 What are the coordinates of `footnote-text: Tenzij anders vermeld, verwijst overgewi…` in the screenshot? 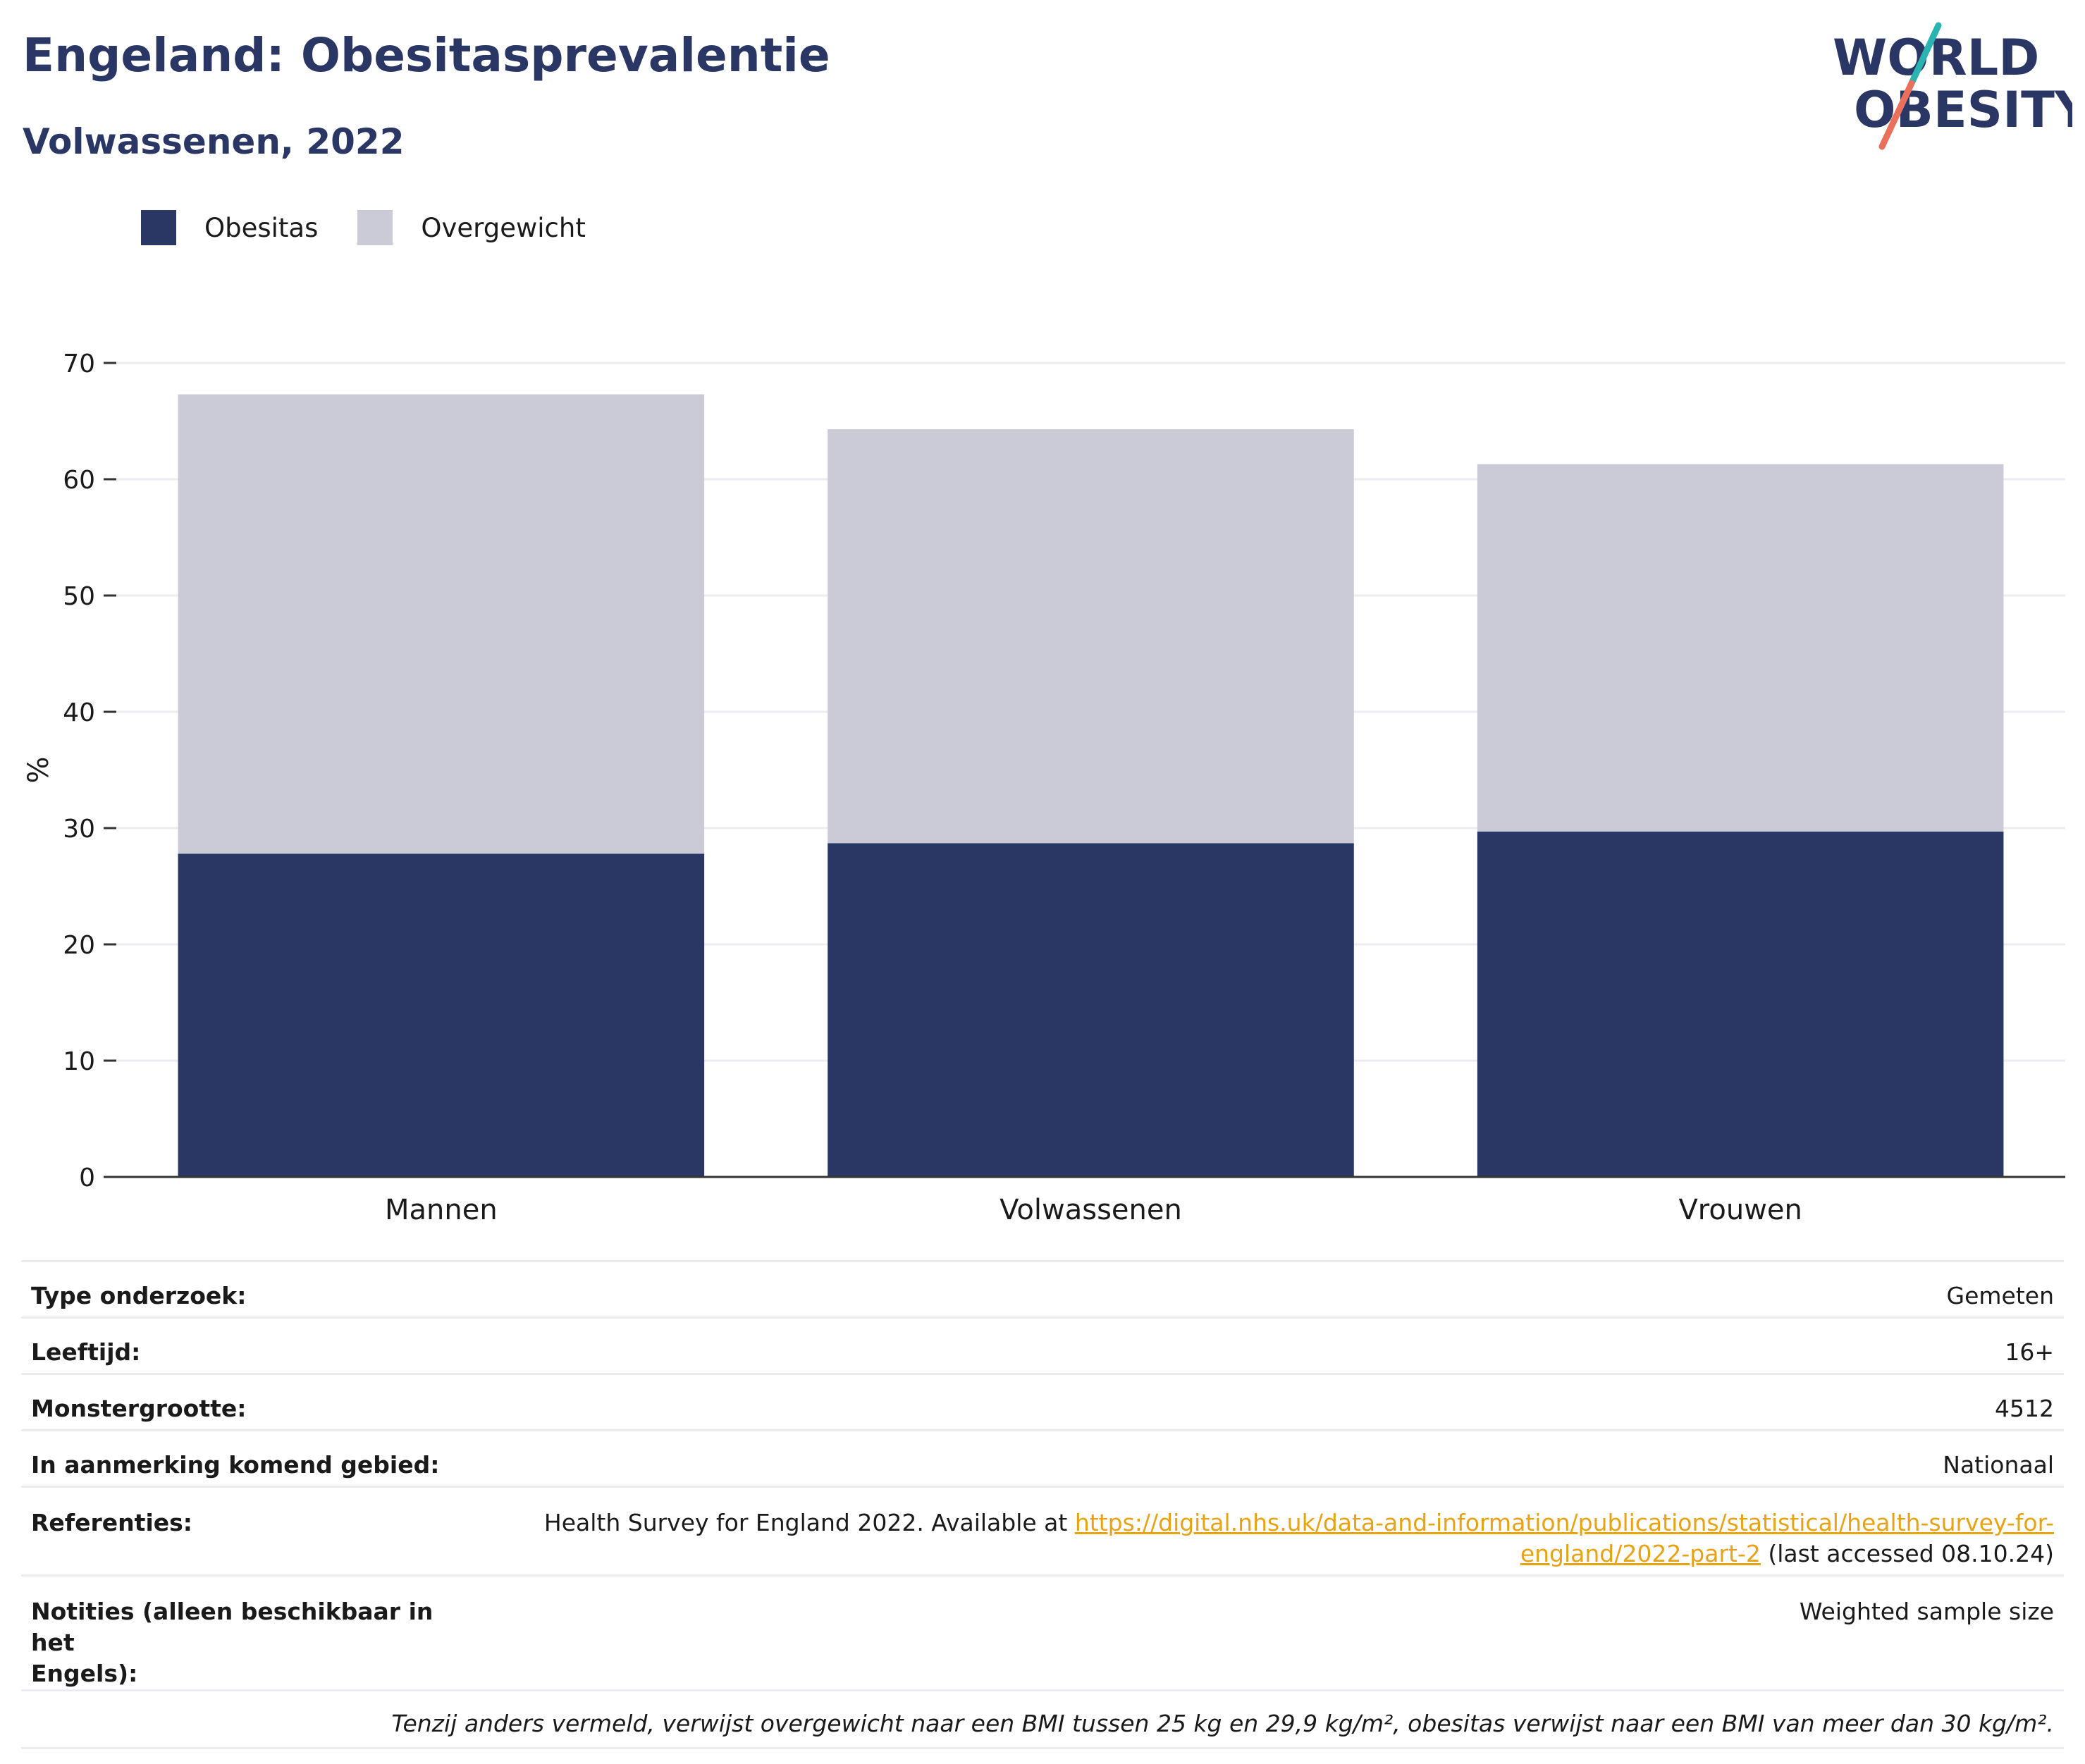 It's located at (1042, 1719).